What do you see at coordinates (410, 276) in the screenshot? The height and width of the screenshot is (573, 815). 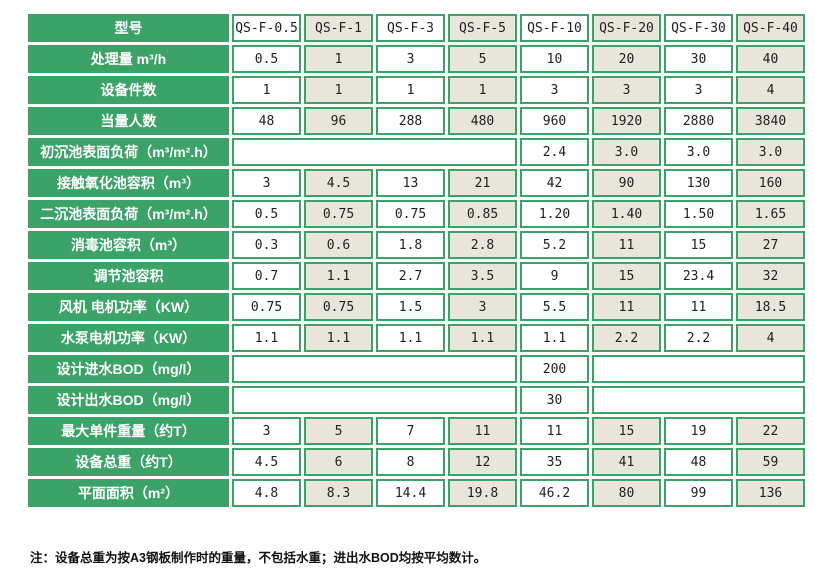 I see `value-cell: 2.7` at bounding box center [410, 276].